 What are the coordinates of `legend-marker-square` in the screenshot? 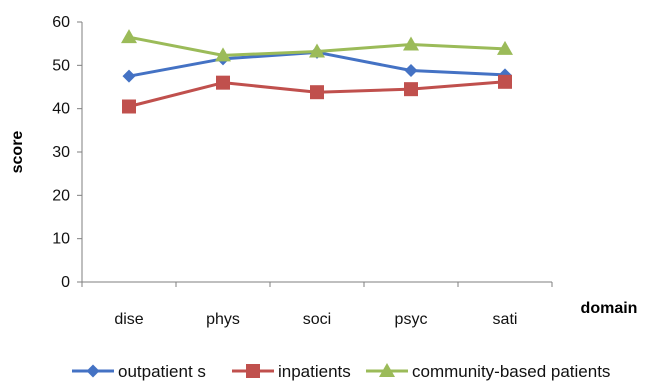 It's located at (253, 371).